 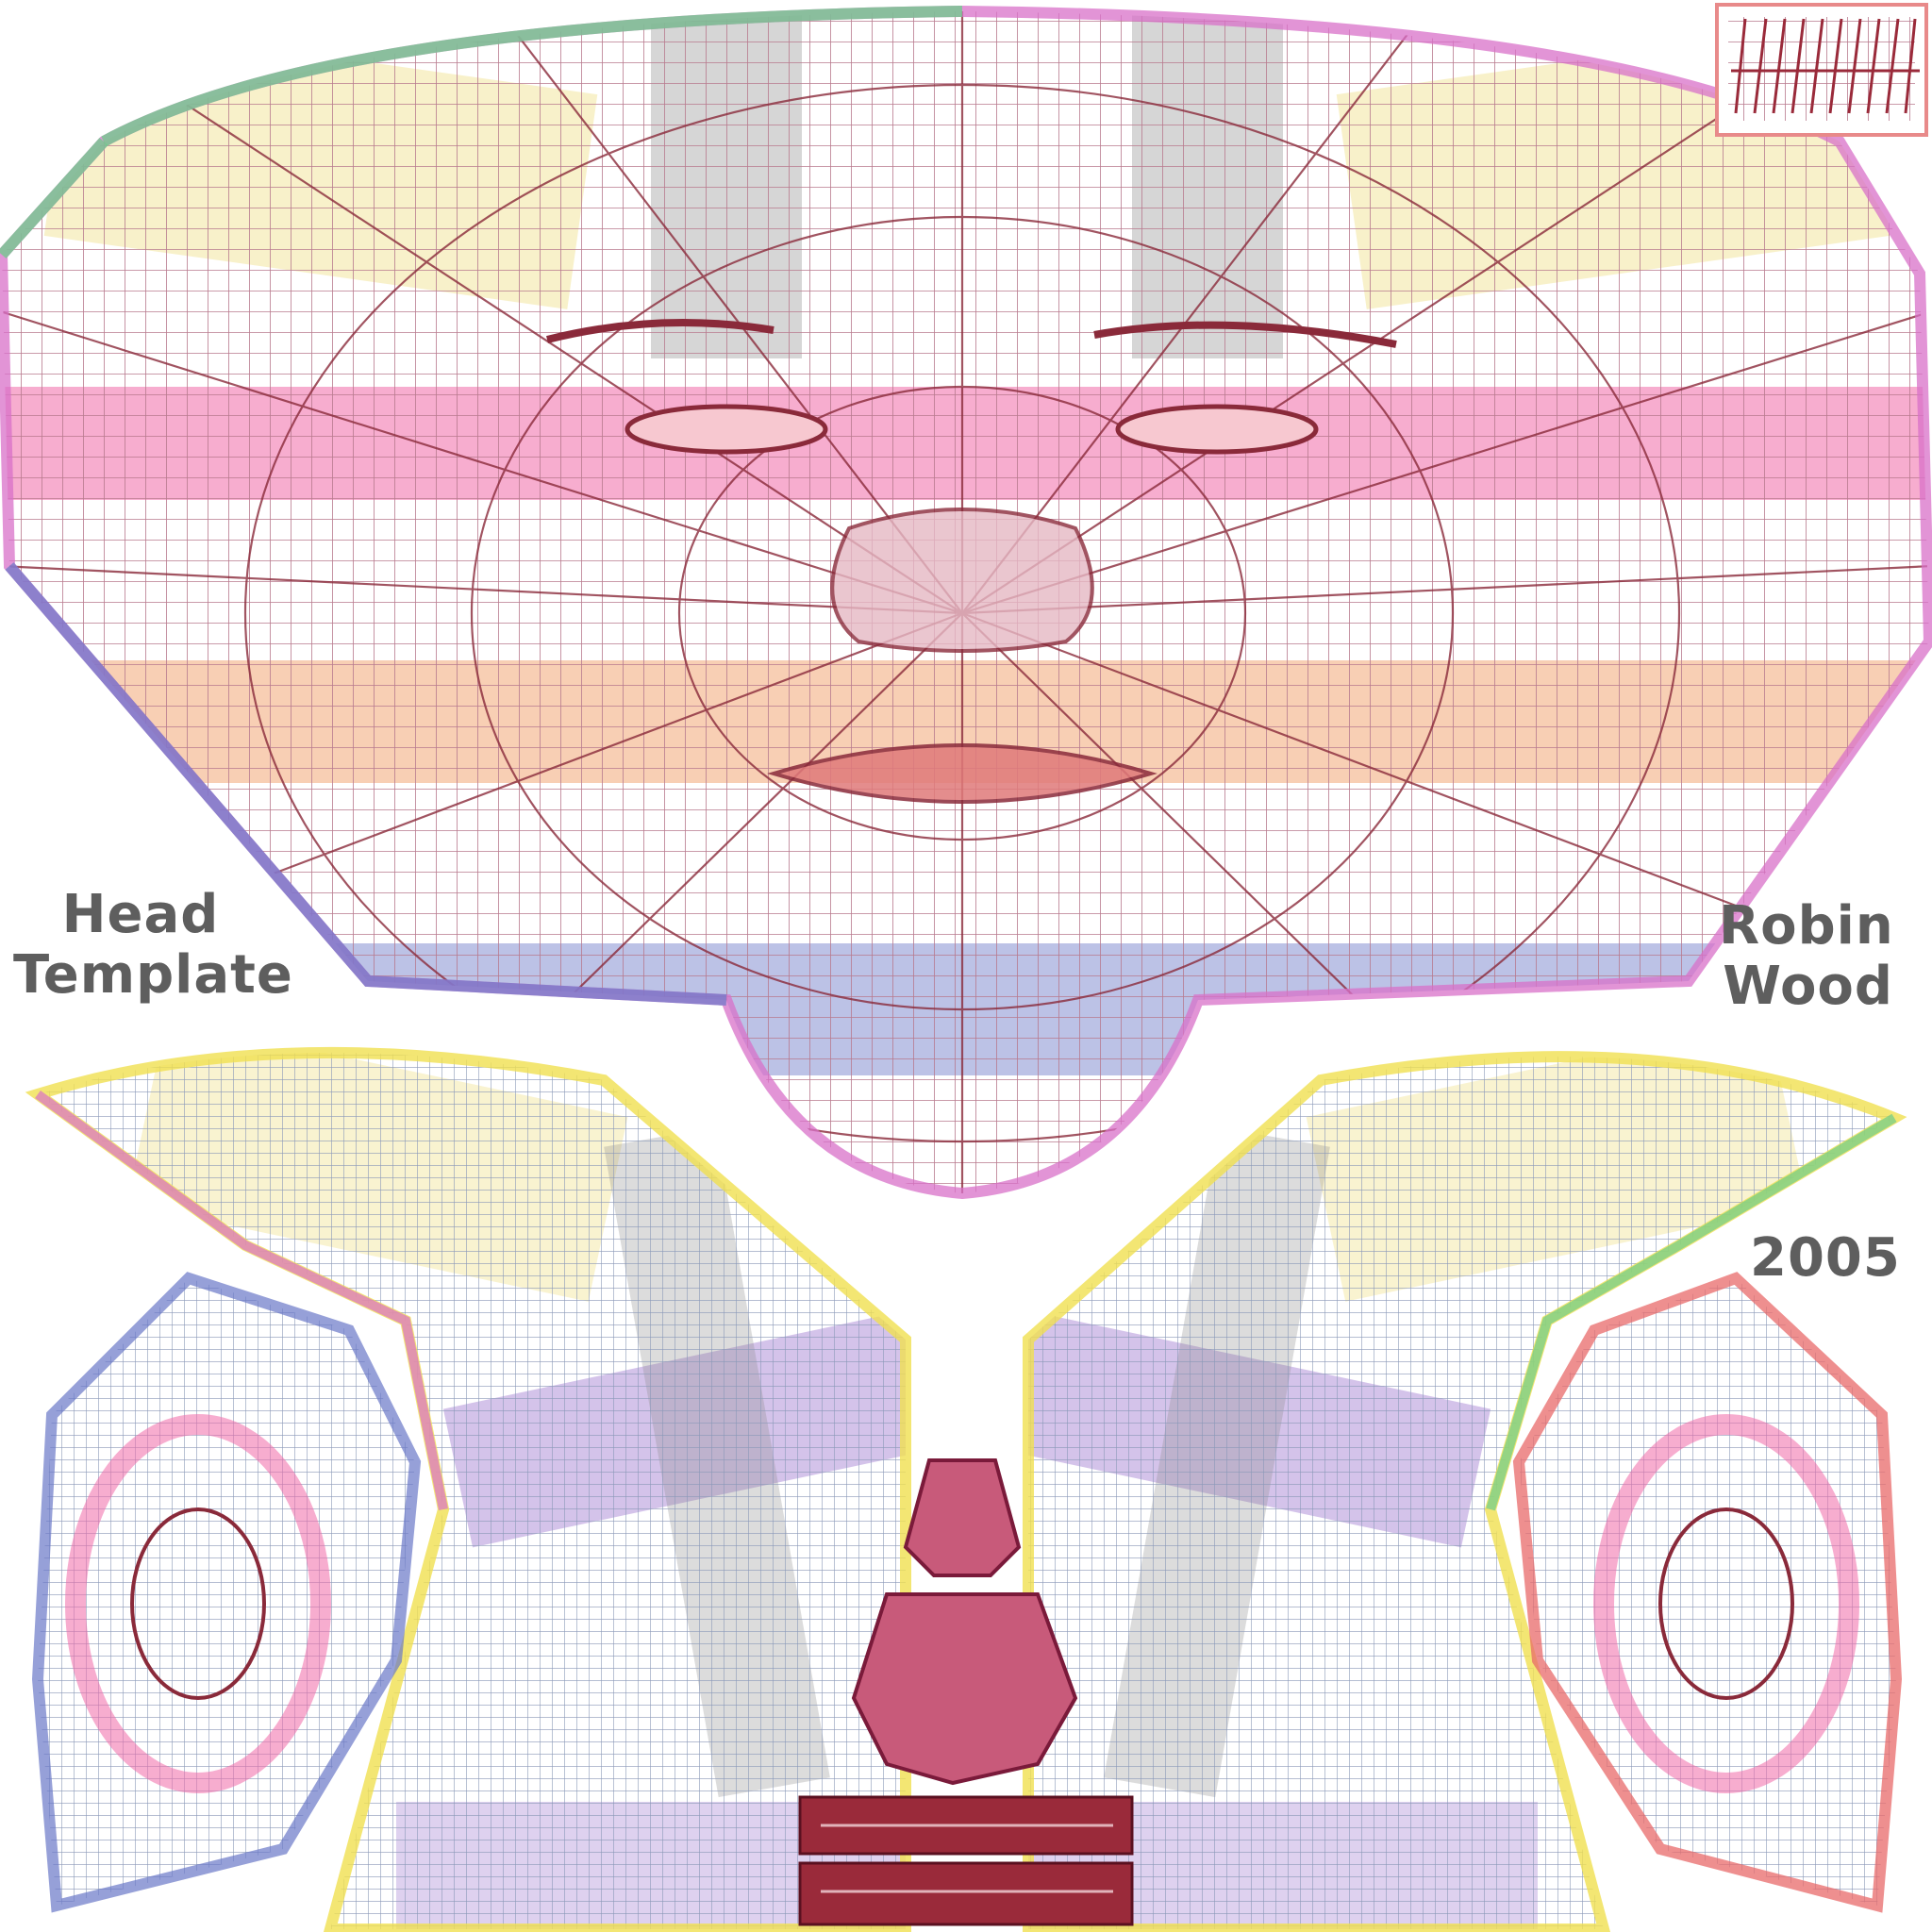 I want to click on template-title-label: Head Template, so click(x=153, y=946).